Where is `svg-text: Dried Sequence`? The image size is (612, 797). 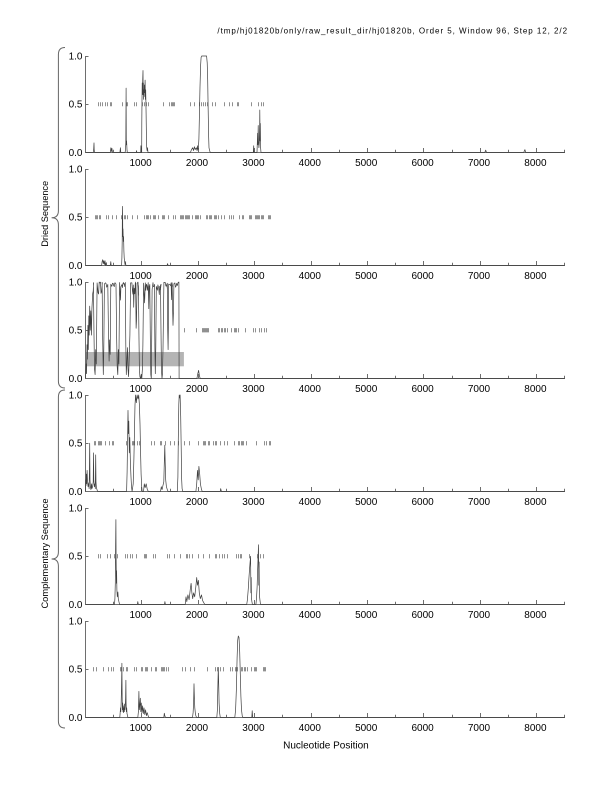 svg-text: Dried Sequence is located at coordinates (45, 214).